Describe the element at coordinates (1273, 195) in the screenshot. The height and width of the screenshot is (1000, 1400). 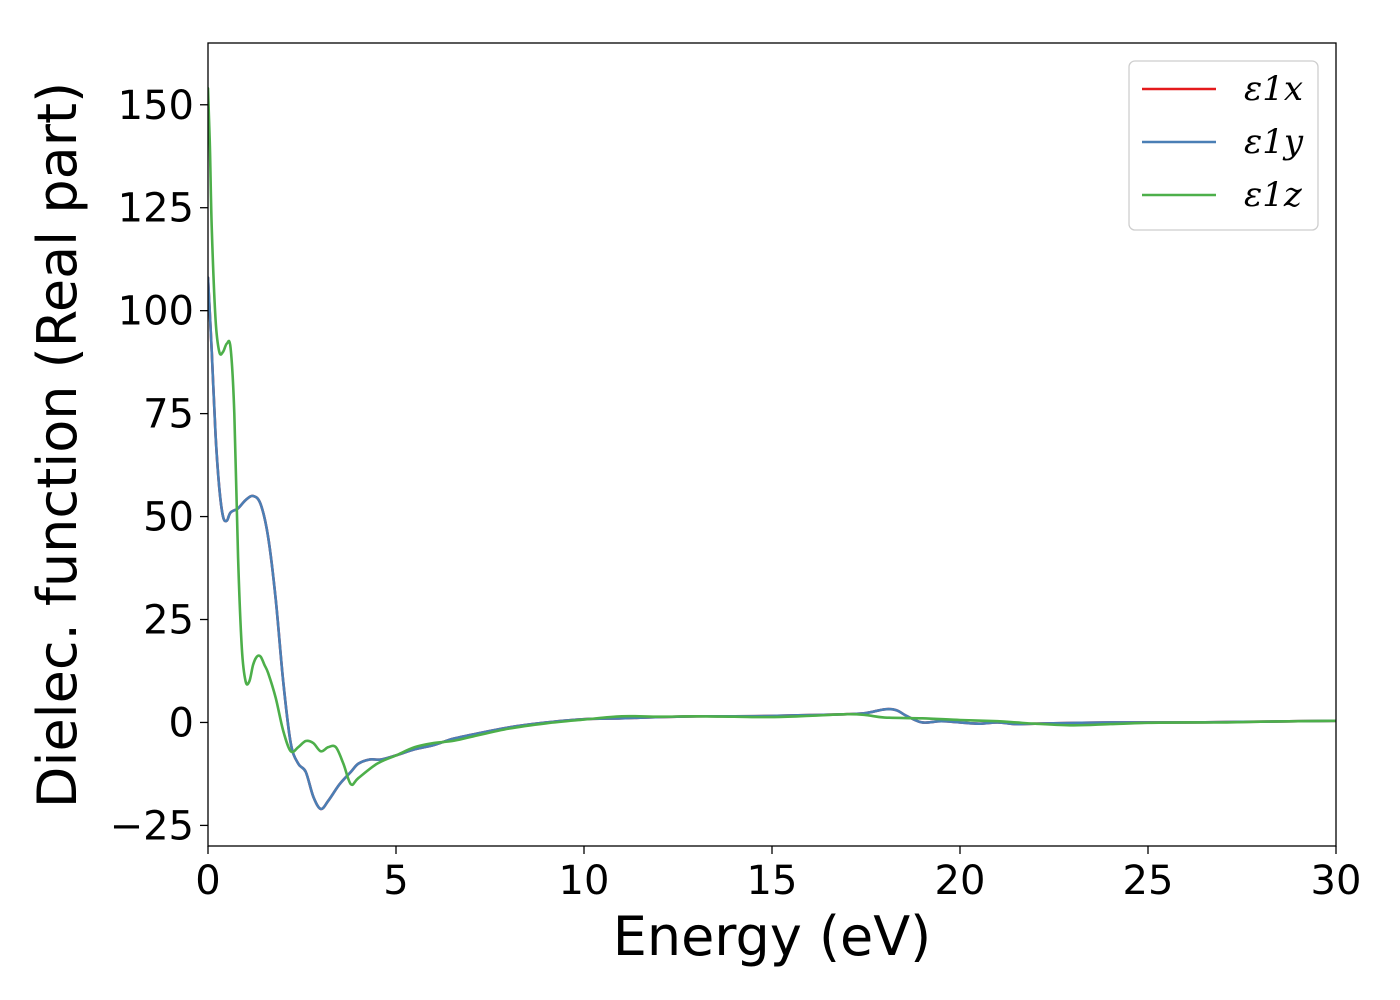
I see `legend-label-2: ε1z` at that location.